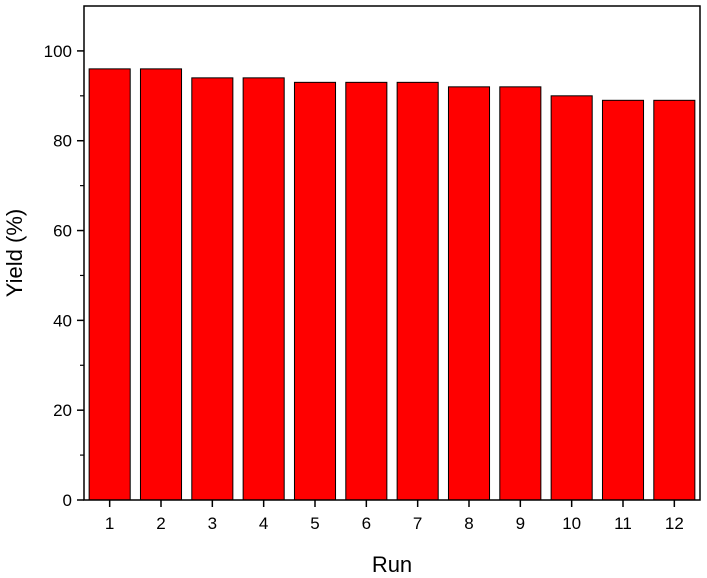 The width and height of the screenshot is (707, 578). What do you see at coordinates (62, 141) in the screenshot?
I see `y-tick-label: 80` at bounding box center [62, 141].